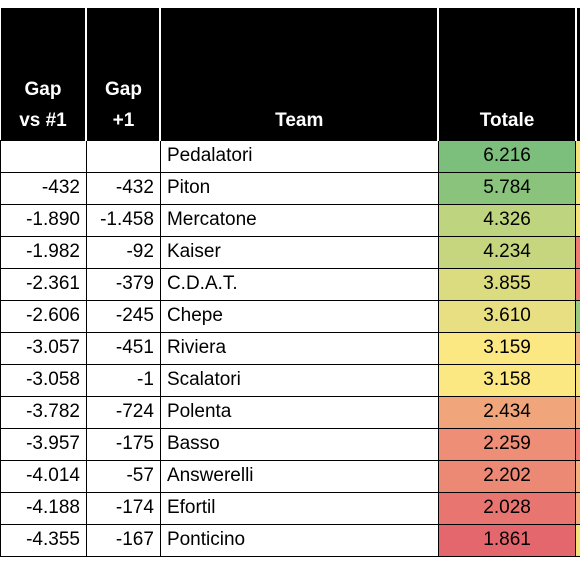 The width and height of the screenshot is (580, 568). I want to click on team-cell: Polenta, so click(299, 412).